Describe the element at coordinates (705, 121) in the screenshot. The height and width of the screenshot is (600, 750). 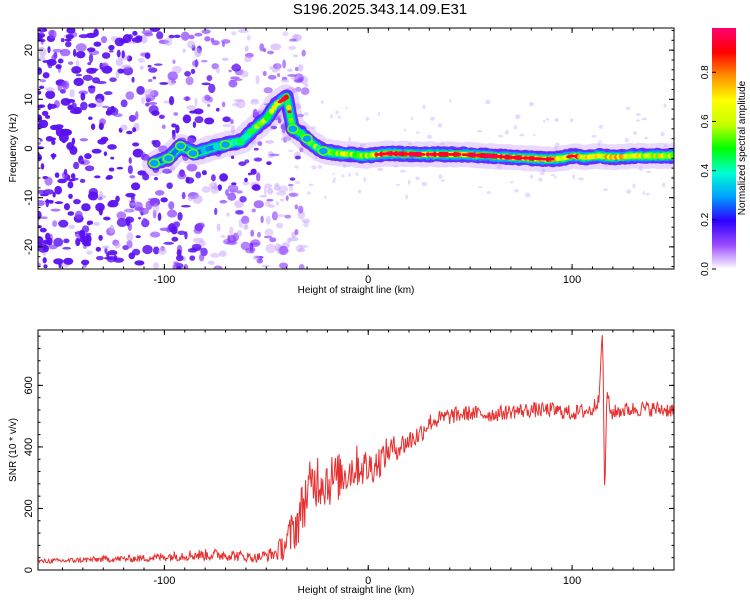
I see `colorbar-tick-label: 0.6` at that location.